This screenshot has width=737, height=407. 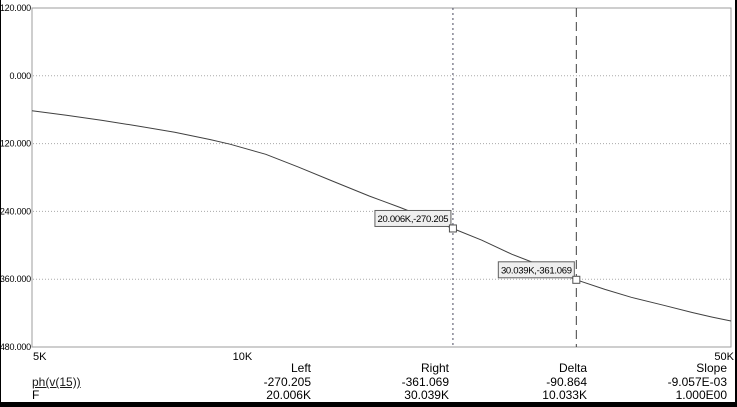 I want to click on readout-col-delta: Delta, so click(x=572, y=368).